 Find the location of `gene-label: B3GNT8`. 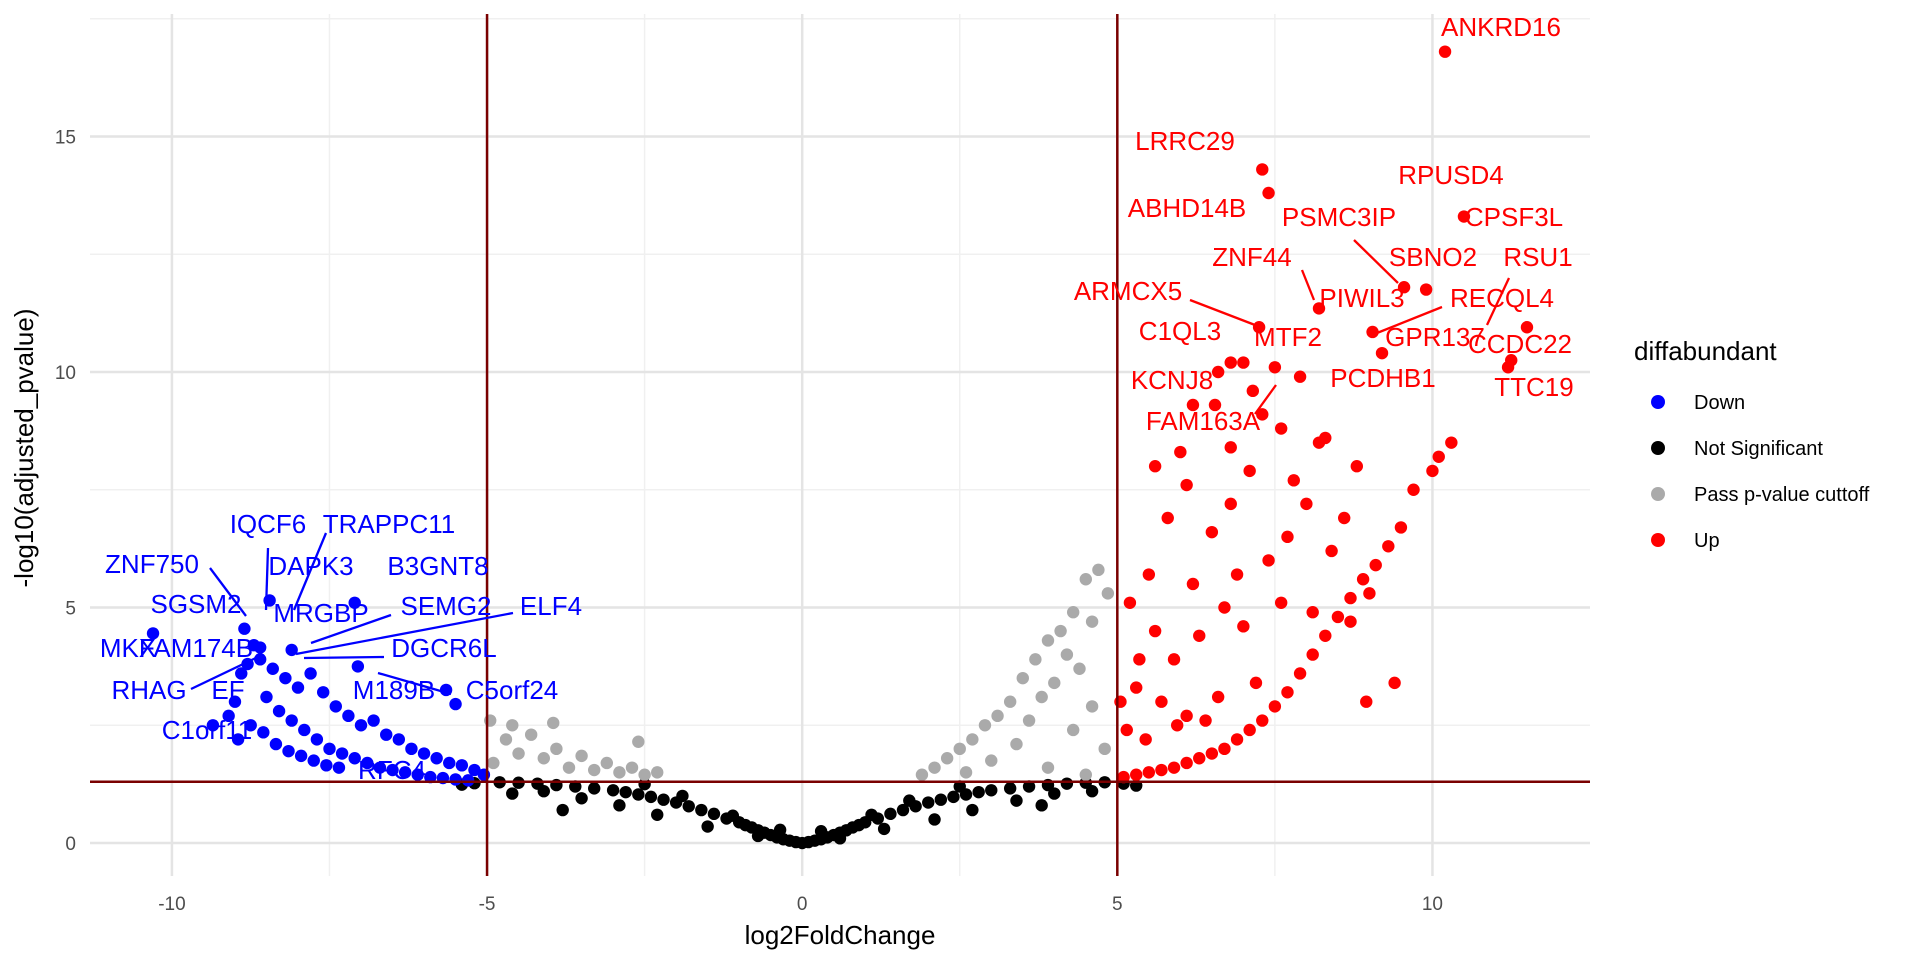

gene-label: B3GNT8 is located at coordinates (437, 566).